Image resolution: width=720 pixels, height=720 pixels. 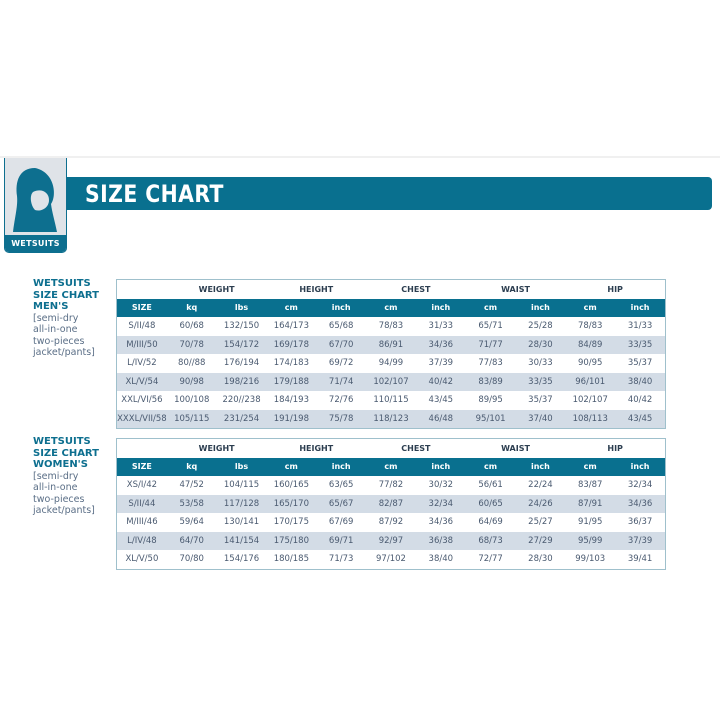 I want to click on table-cell: 97/102, so click(x=391, y=559).